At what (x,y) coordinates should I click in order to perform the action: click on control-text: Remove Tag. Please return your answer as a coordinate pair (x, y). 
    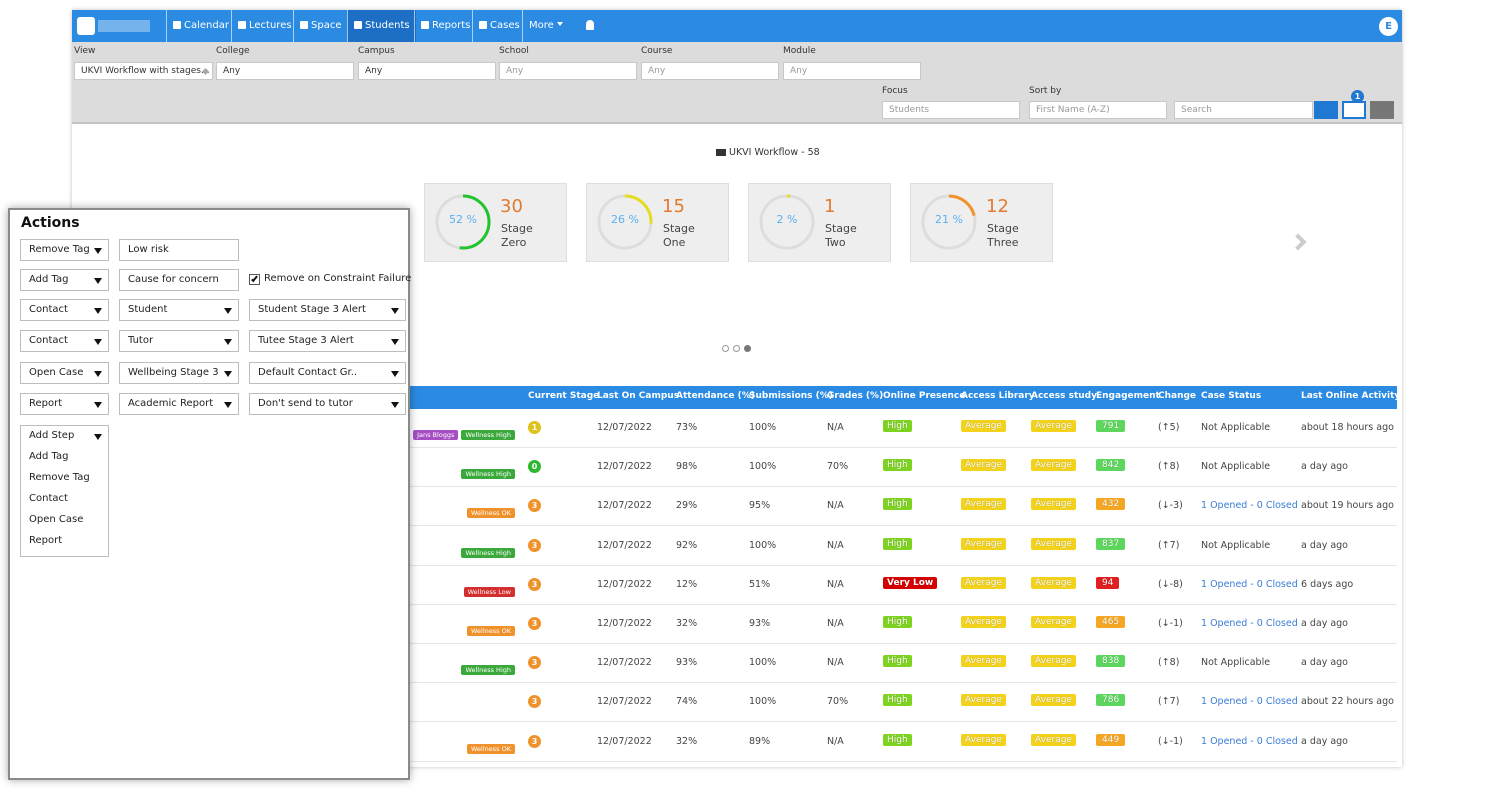
    Looking at the image, I should click on (59, 249).